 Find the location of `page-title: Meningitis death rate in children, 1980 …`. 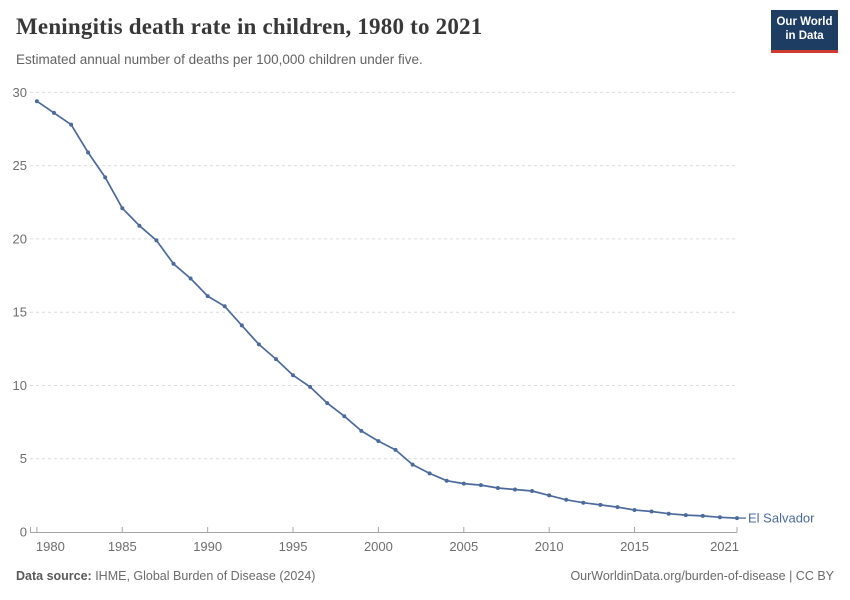

page-title: Meningitis death rate in children, 1980 … is located at coordinates (249, 26).